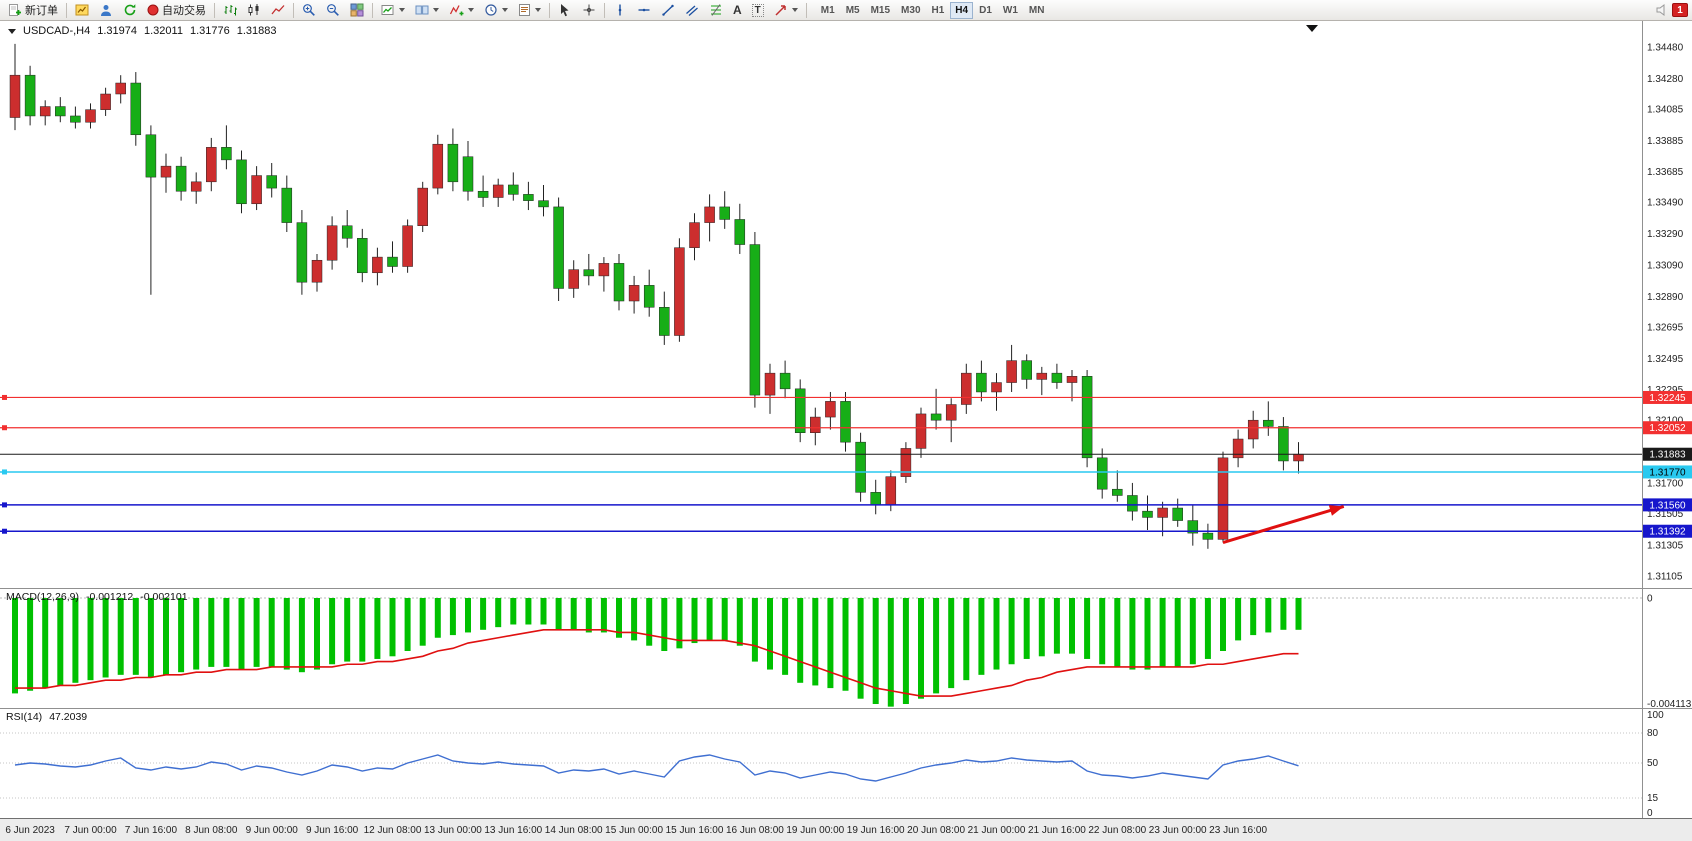 Image resolution: width=1692 pixels, height=841 pixels. I want to click on svg-text: 6 Jun 2023, so click(30, 830).